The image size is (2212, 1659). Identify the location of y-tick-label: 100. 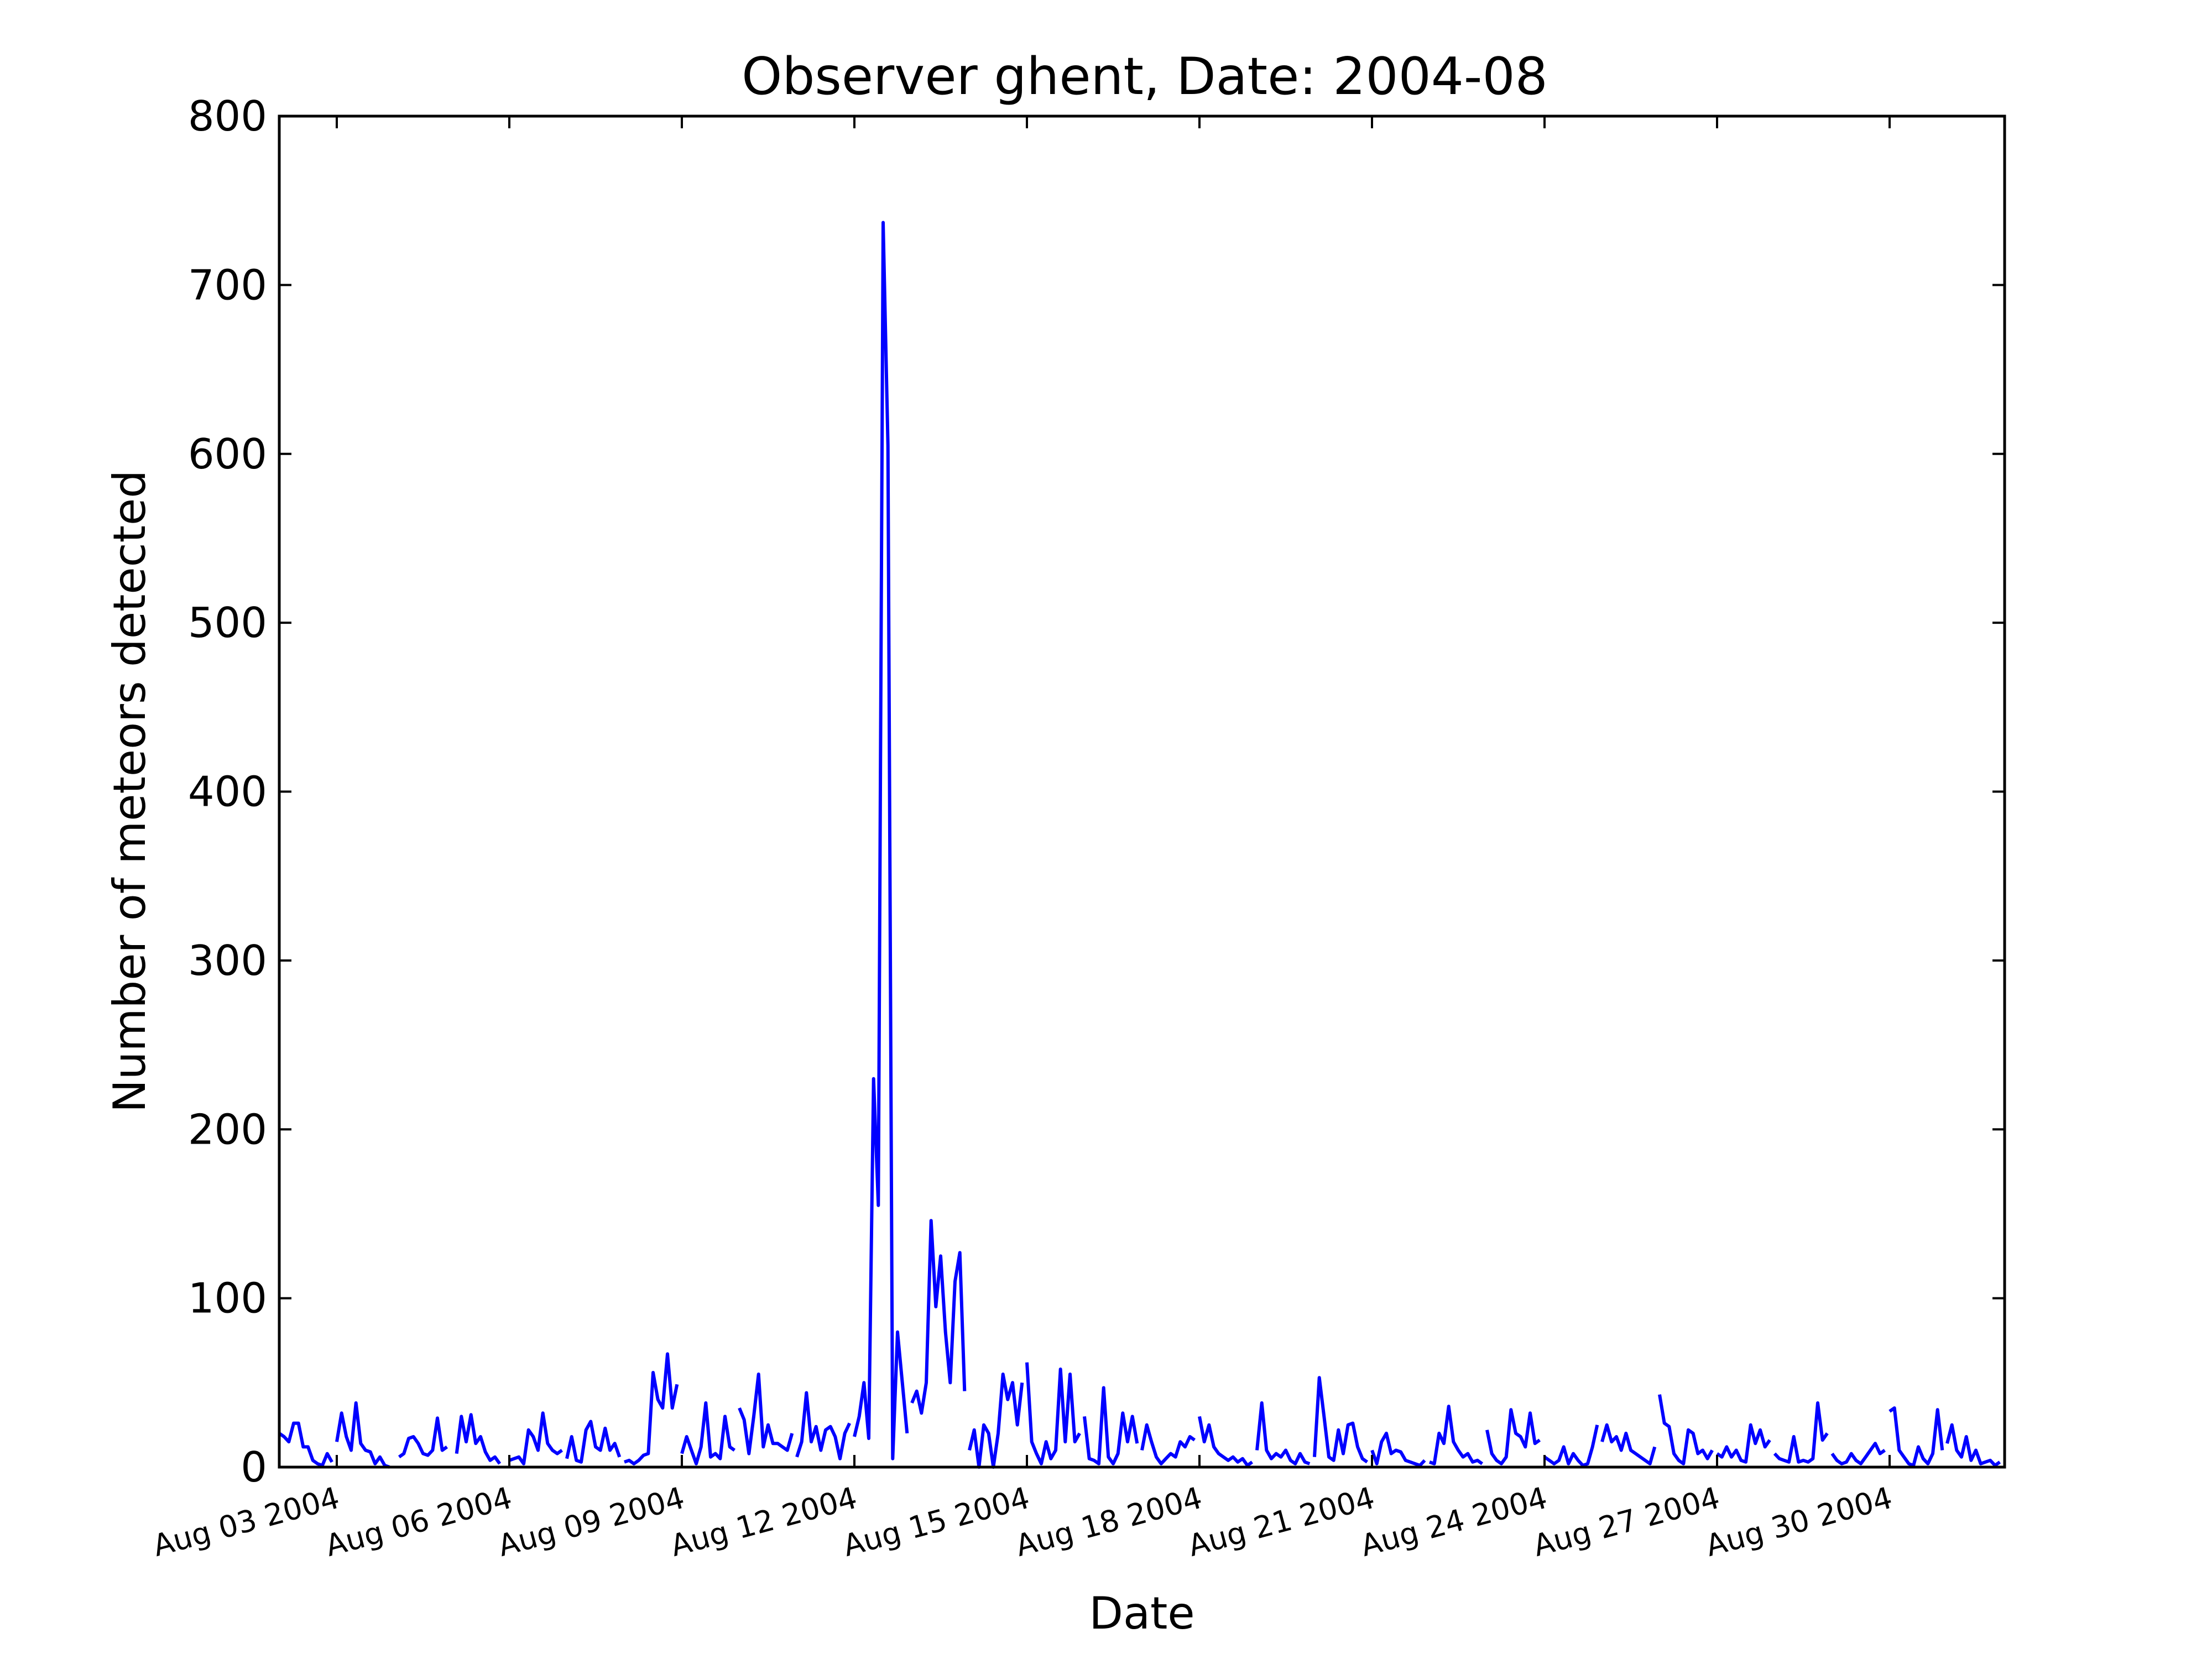
(228, 1299).